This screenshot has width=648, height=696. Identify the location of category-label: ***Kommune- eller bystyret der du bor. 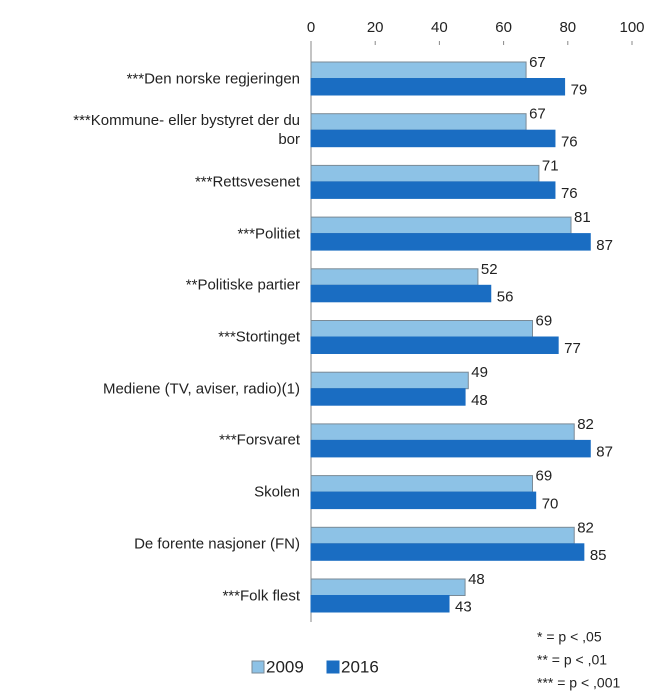
(186, 130).